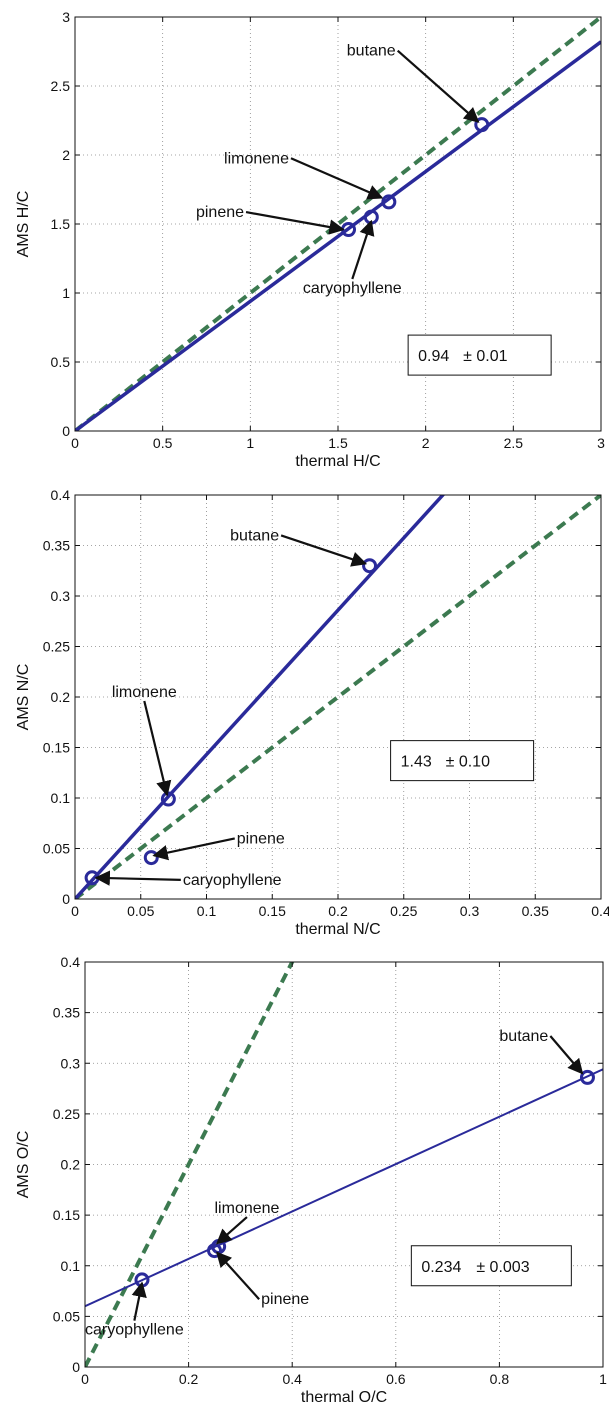 This screenshot has width=609, height=1419. Describe the element at coordinates (272, 911) in the screenshot. I see `x-tick-label: 0.15` at that location.